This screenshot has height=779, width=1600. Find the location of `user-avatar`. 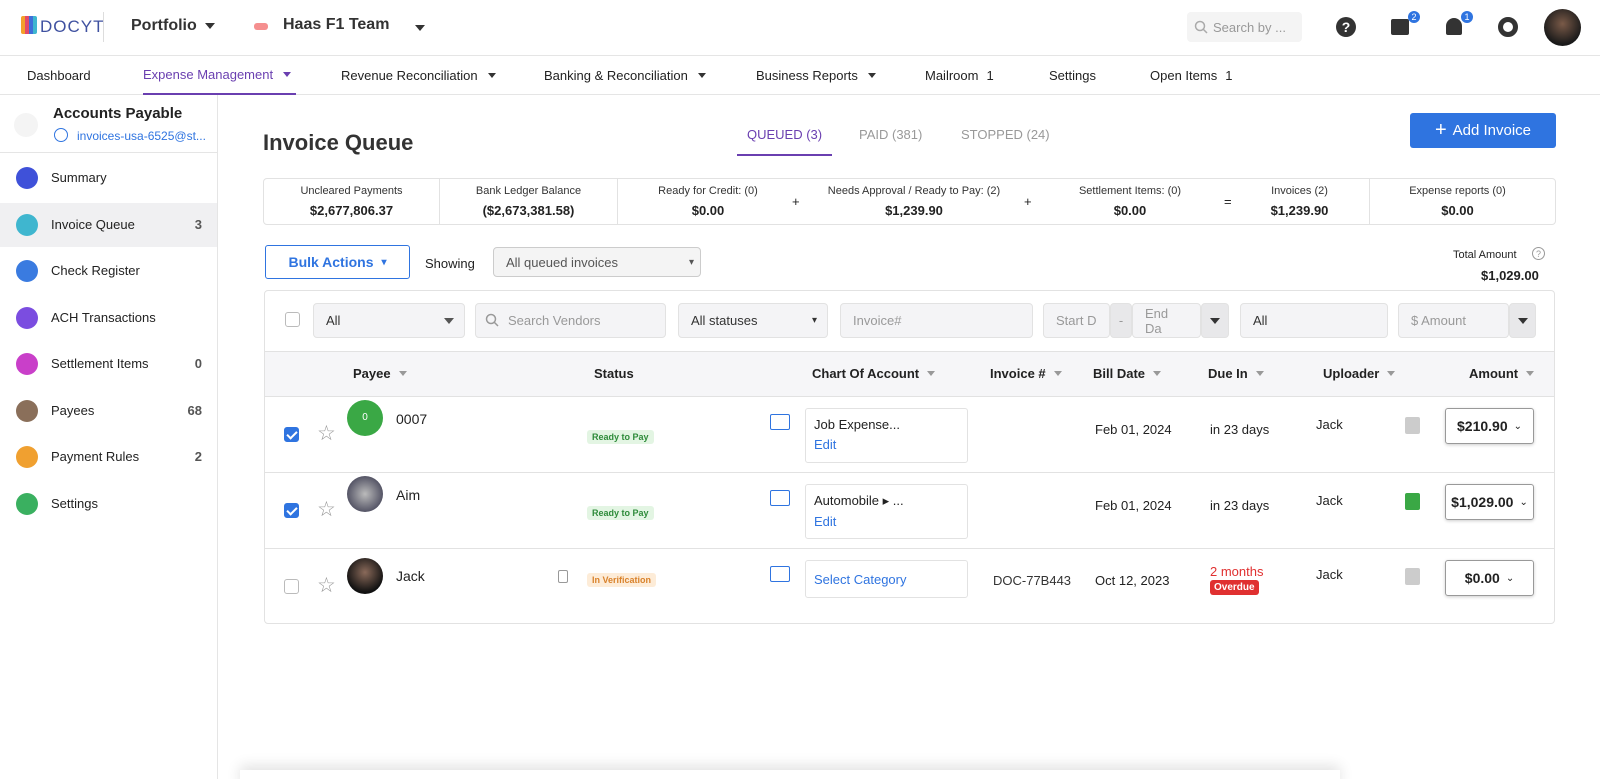

user-avatar is located at coordinates (1562, 27).